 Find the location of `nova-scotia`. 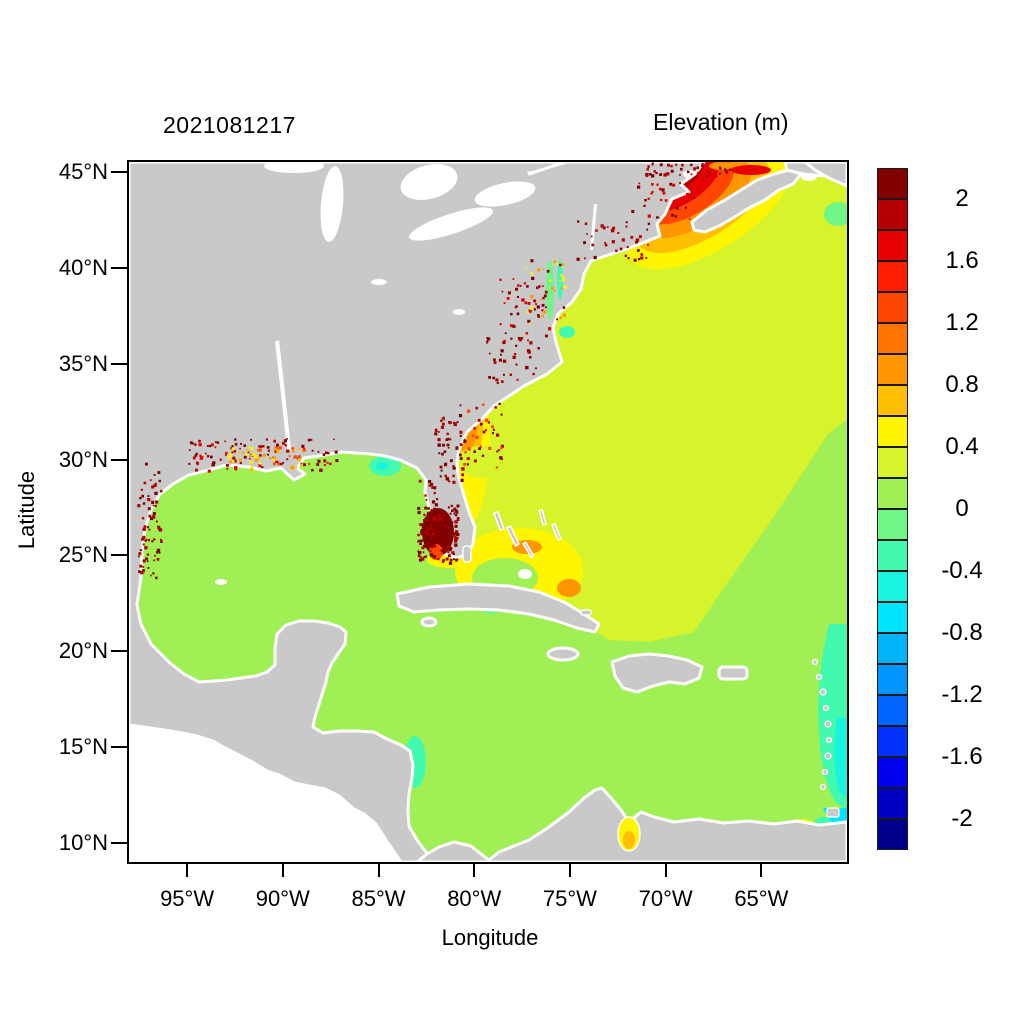

nova-scotia is located at coordinates (746, 201).